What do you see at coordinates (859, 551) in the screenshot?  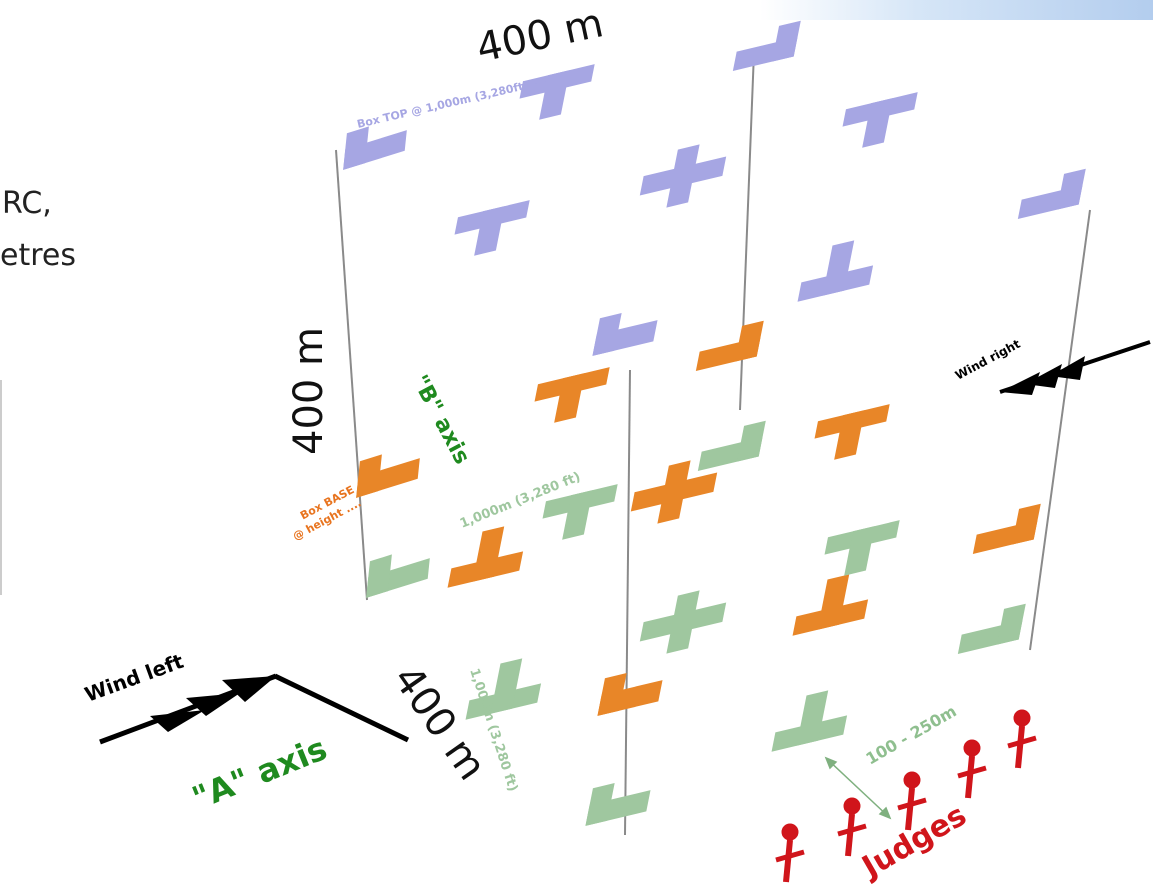 I see `bottom-marker-t-right-back` at bounding box center [859, 551].